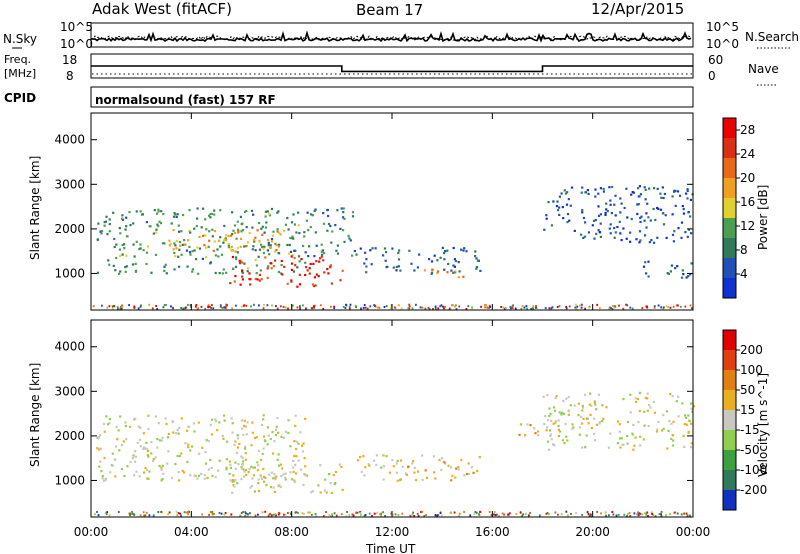 This screenshot has width=800, height=554. Describe the element at coordinates (763, 217) in the screenshot. I see `power-colorbar-label: Power [dB]` at that location.